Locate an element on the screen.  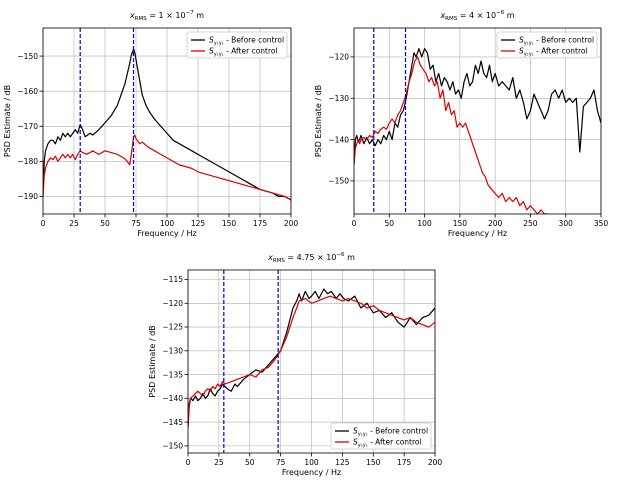
chart-title: xRMS = 1 × 10−7 m is located at coordinates (166, 16).